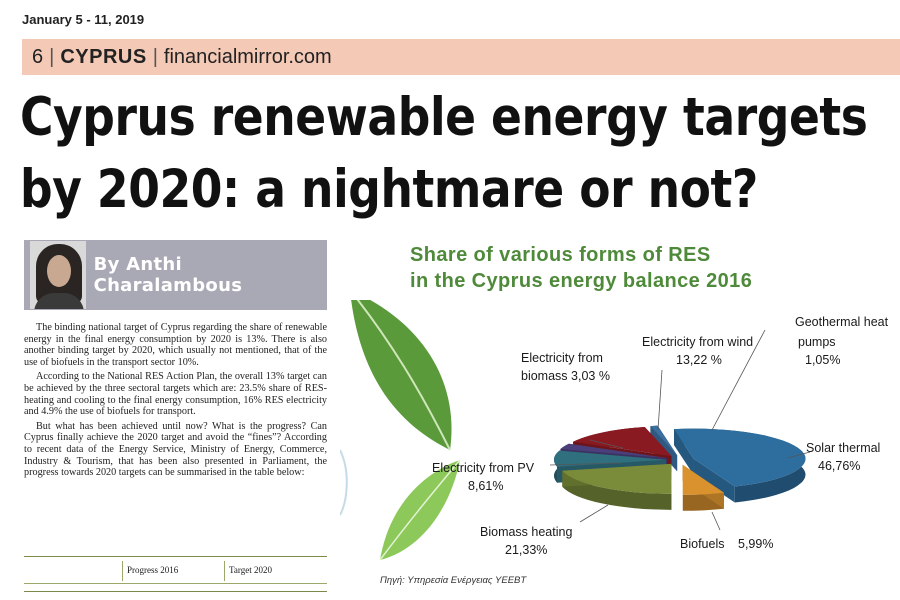 Image resolution: width=900 pixels, height=600 pixels. What do you see at coordinates (842, 322) in the screenshot?
I see `label-geothermal: Geothermal heat` at bounding box center [842, 322].